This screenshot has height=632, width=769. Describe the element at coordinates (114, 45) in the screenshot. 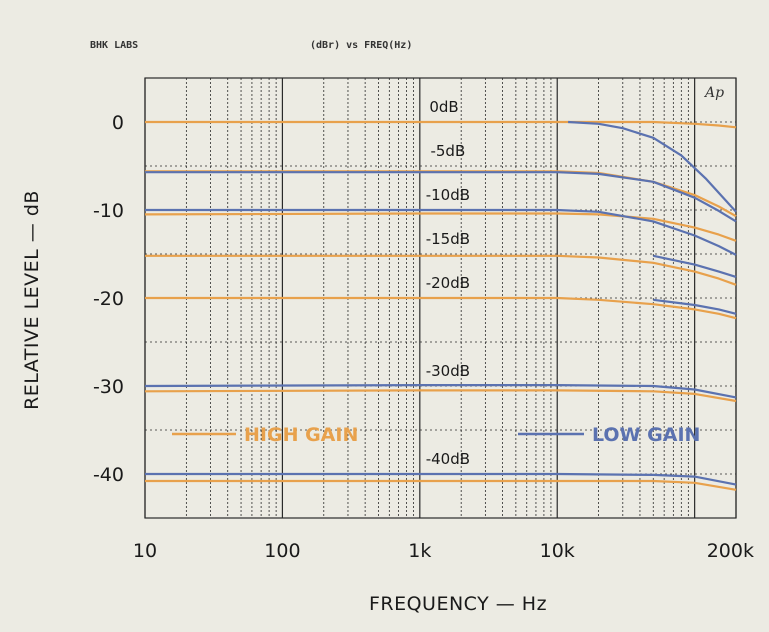

I see `lab-name: BHK LABS` at that location.